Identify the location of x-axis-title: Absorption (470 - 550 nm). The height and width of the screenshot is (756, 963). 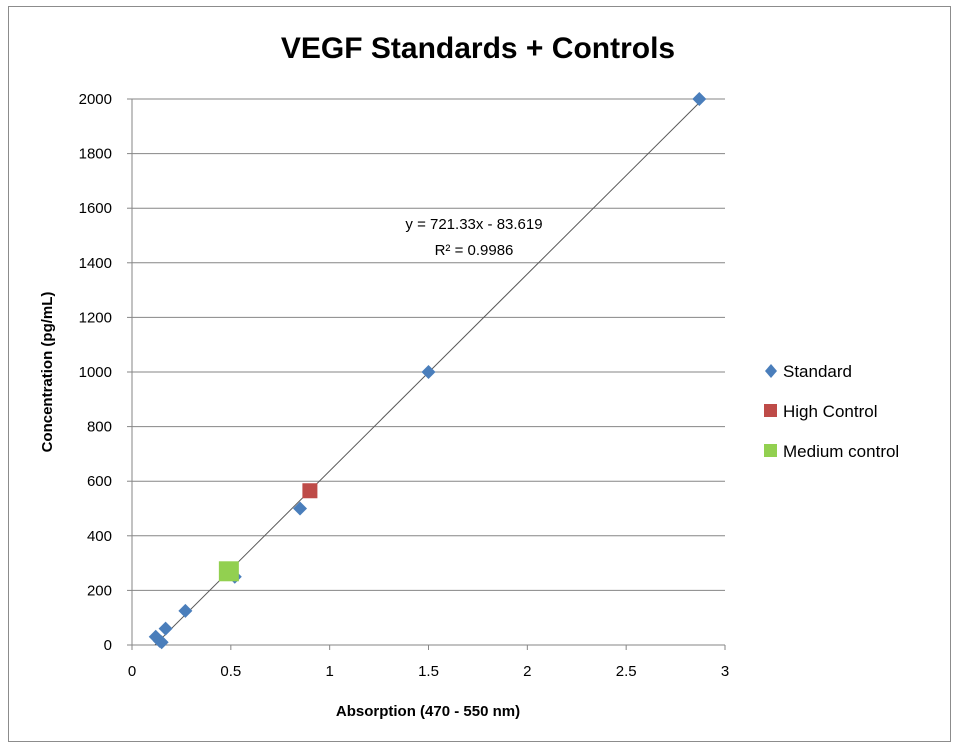
(428, 711).